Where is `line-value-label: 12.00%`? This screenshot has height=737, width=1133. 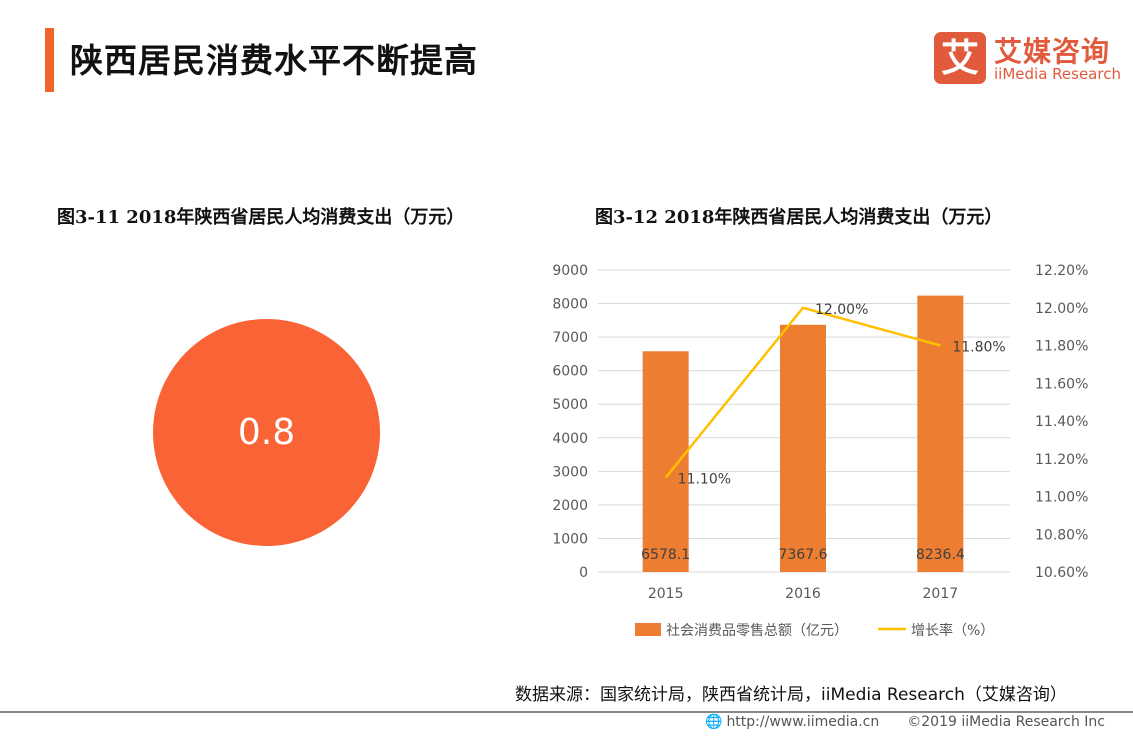 line-value-label: 12.00% is located at coordinates (841, 310).